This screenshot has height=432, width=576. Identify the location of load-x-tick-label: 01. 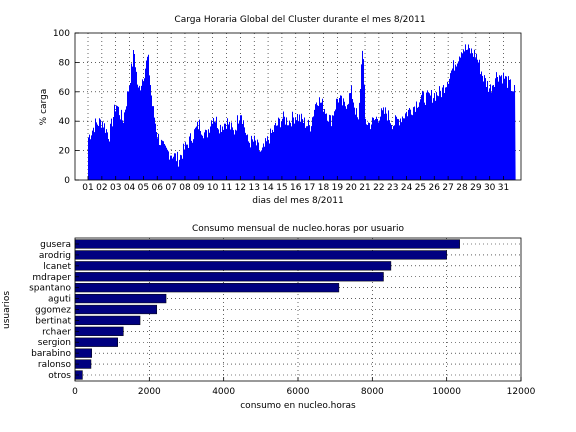
(87, 188).